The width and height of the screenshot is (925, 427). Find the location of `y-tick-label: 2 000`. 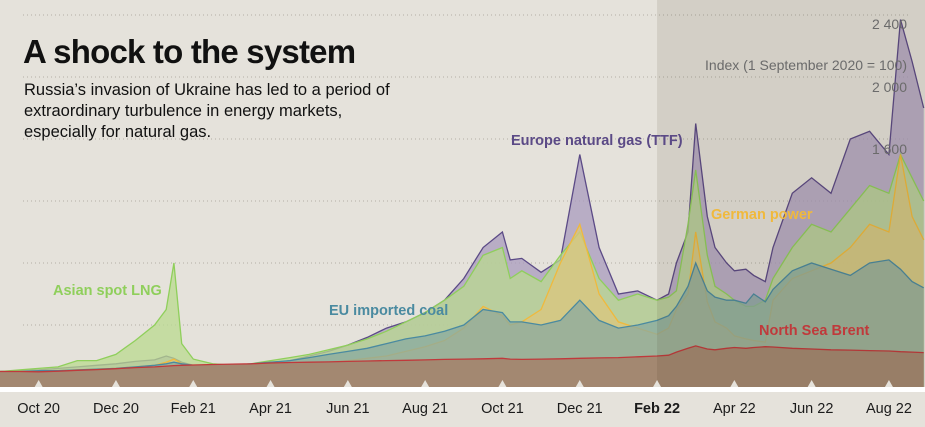

y-tick-label: 2 000 is located at coordinates (889, 87).